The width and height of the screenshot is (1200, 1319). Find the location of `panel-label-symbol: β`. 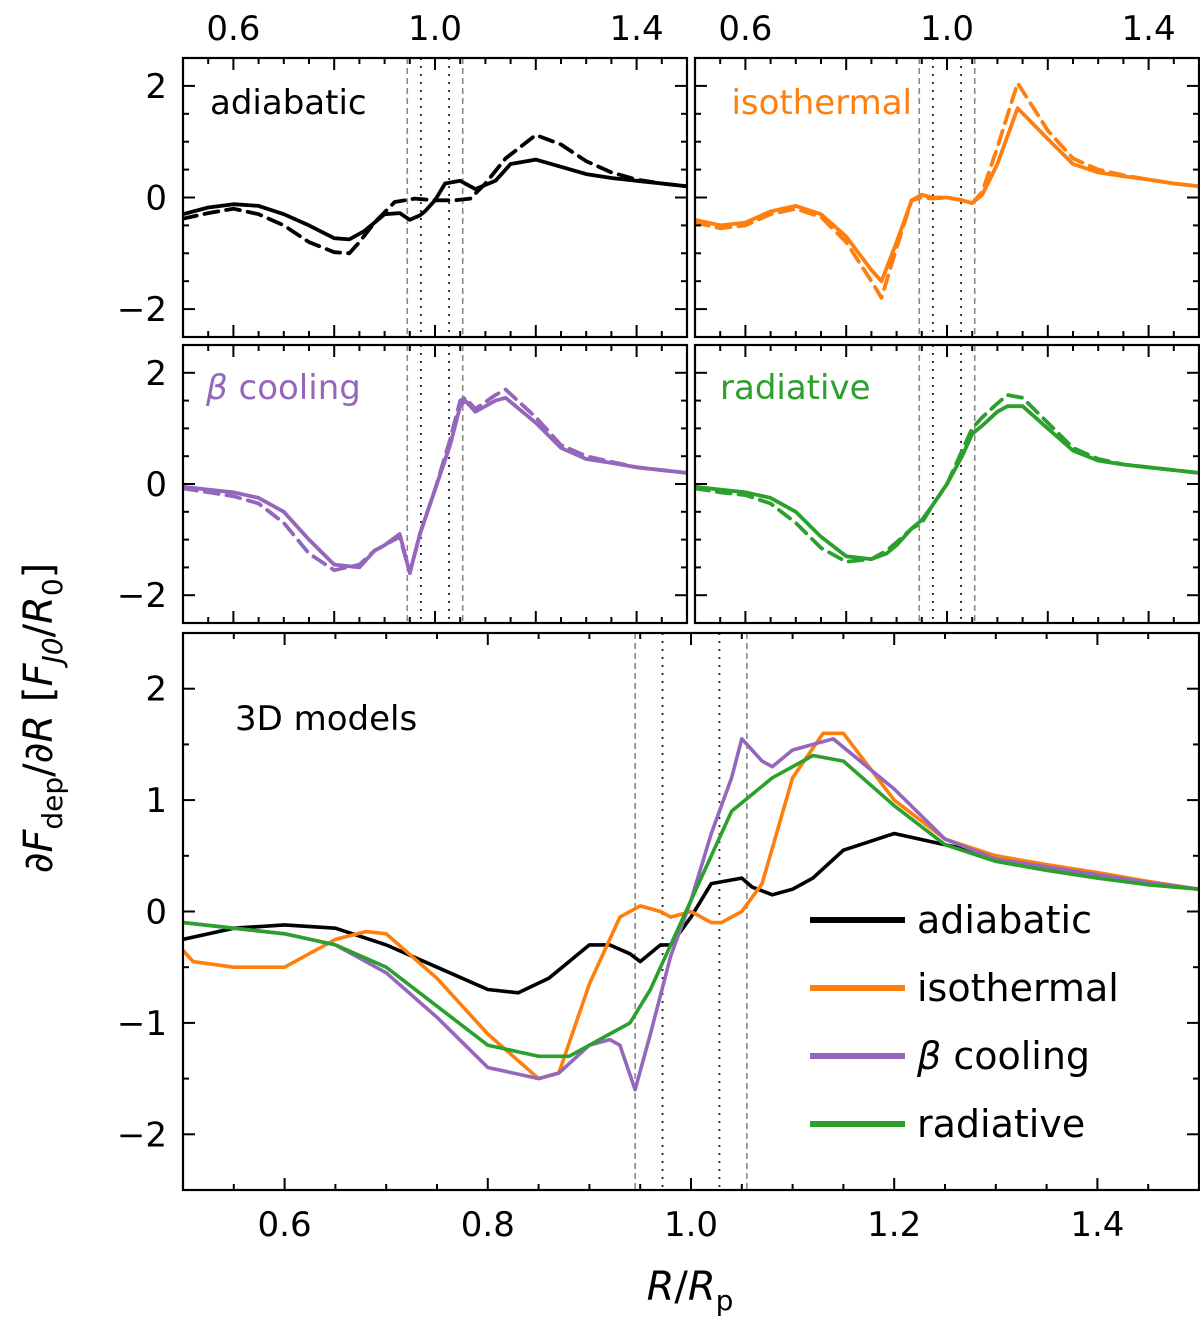

panel-label-symbol: β is located at coordinates (216, 388).